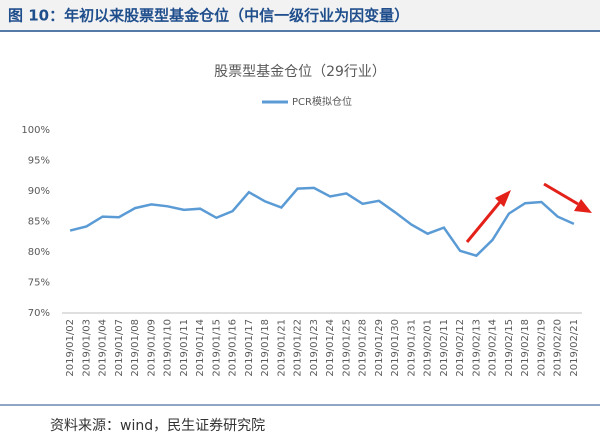  Describe the element at coordinates (346, 348) in the screenshot. I see `x-tick-label: 2019/01/25` at that location.